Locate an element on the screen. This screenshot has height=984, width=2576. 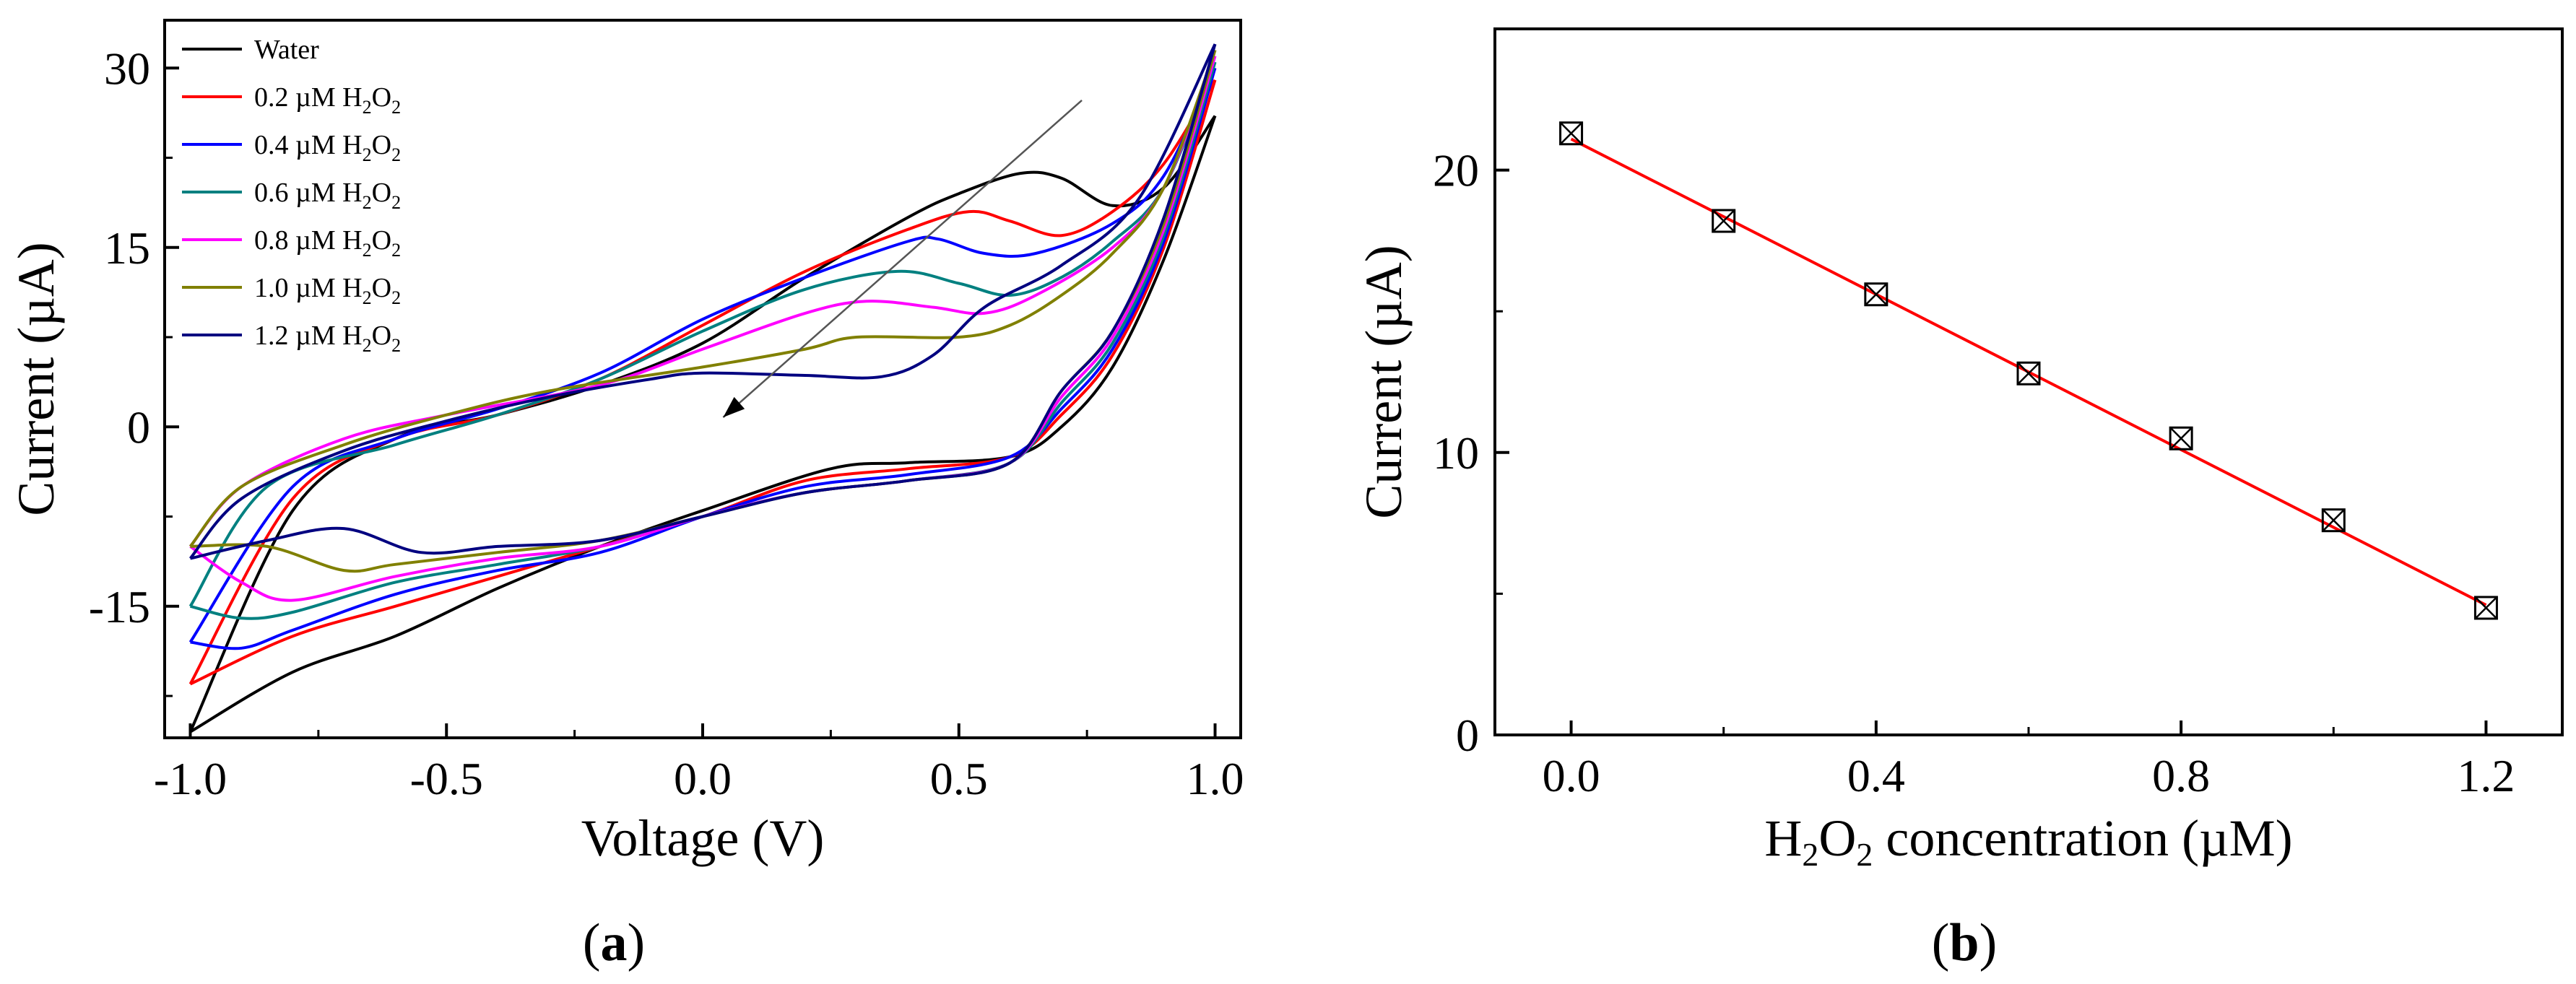
panel-b-close-paren: ) is located at coordinates (1988, 942).